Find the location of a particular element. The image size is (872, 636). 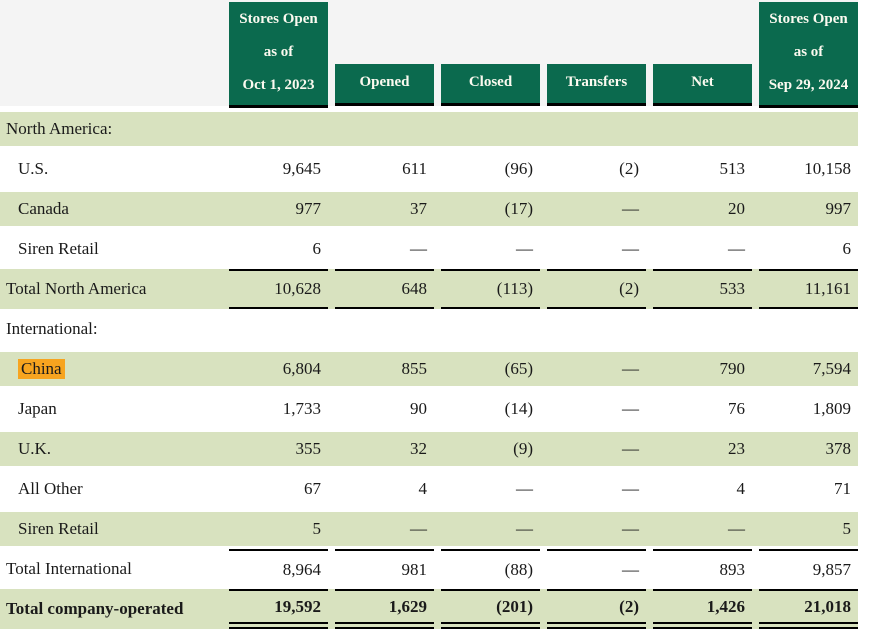

cell-value: 648 is located at coordinates (384, 289).